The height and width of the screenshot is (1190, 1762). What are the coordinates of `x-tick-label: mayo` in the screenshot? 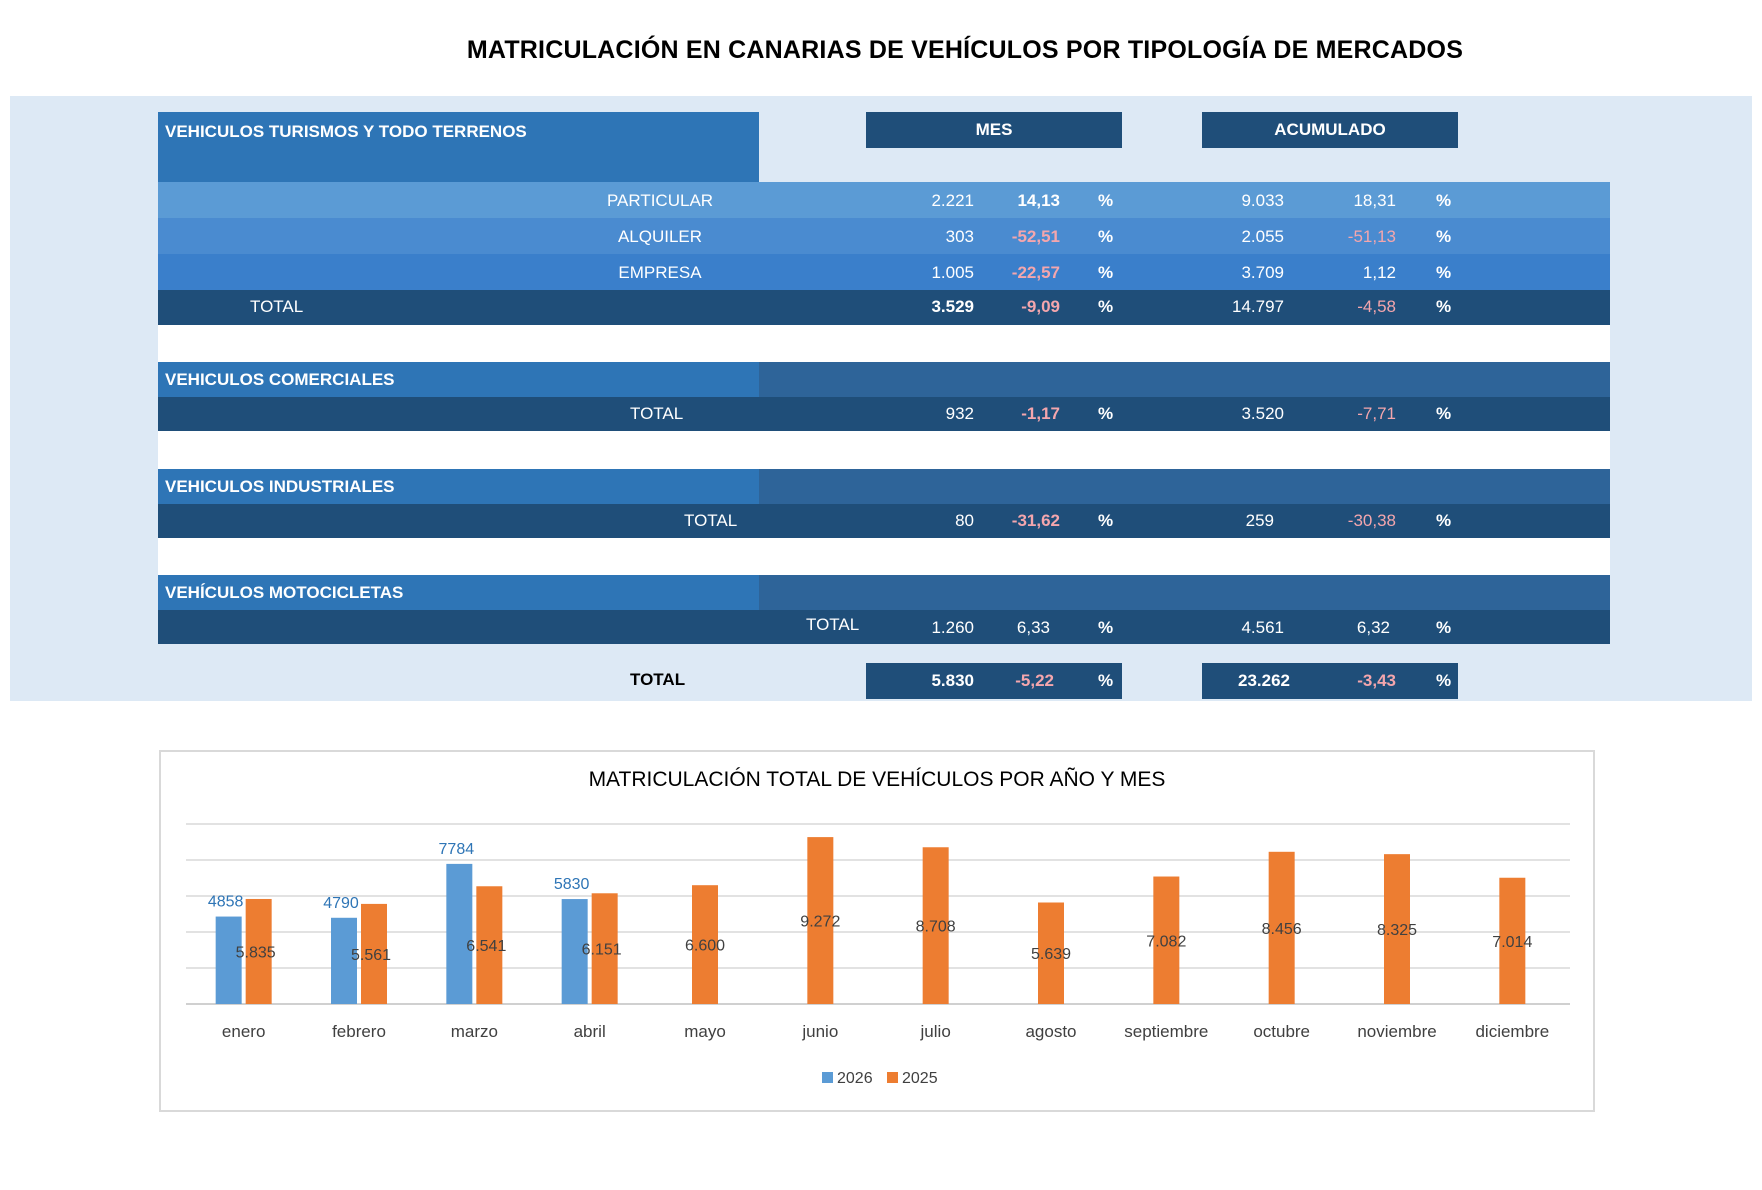 It's located at (705, 1031).